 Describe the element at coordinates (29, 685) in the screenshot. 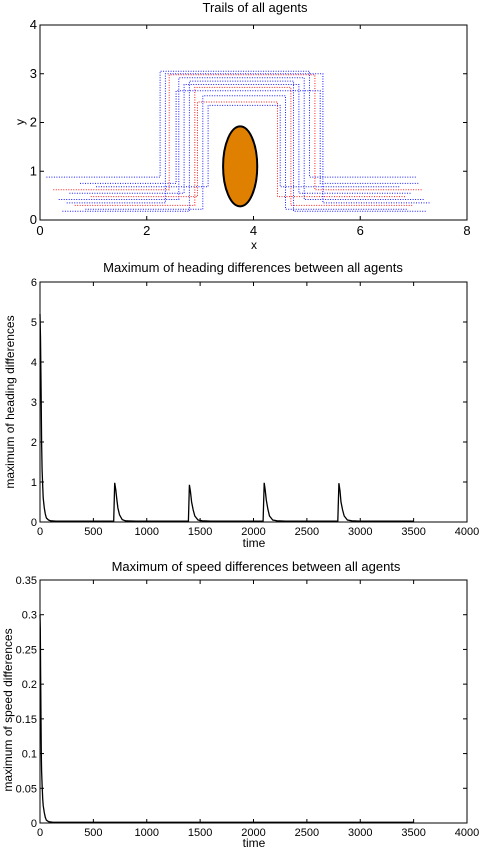

I see `speed-ytick-label: 0.2` at that location.